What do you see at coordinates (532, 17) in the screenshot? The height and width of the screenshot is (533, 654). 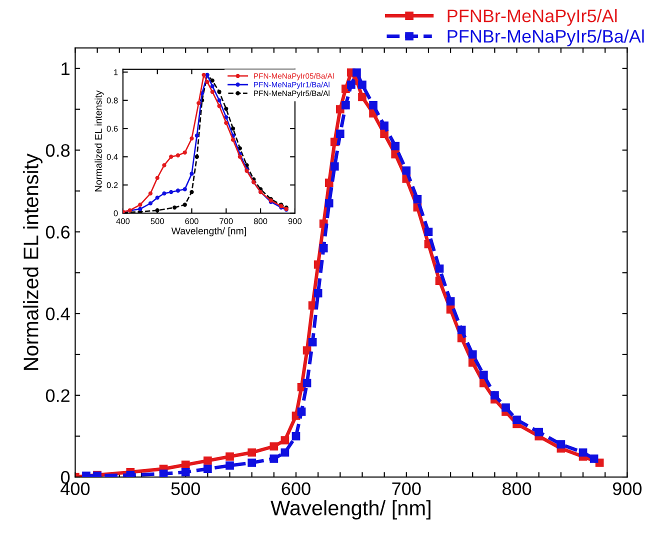 I see `legend-label: PFNBr-MeNaPyIr5/Al` at bounding box center [532, 17].